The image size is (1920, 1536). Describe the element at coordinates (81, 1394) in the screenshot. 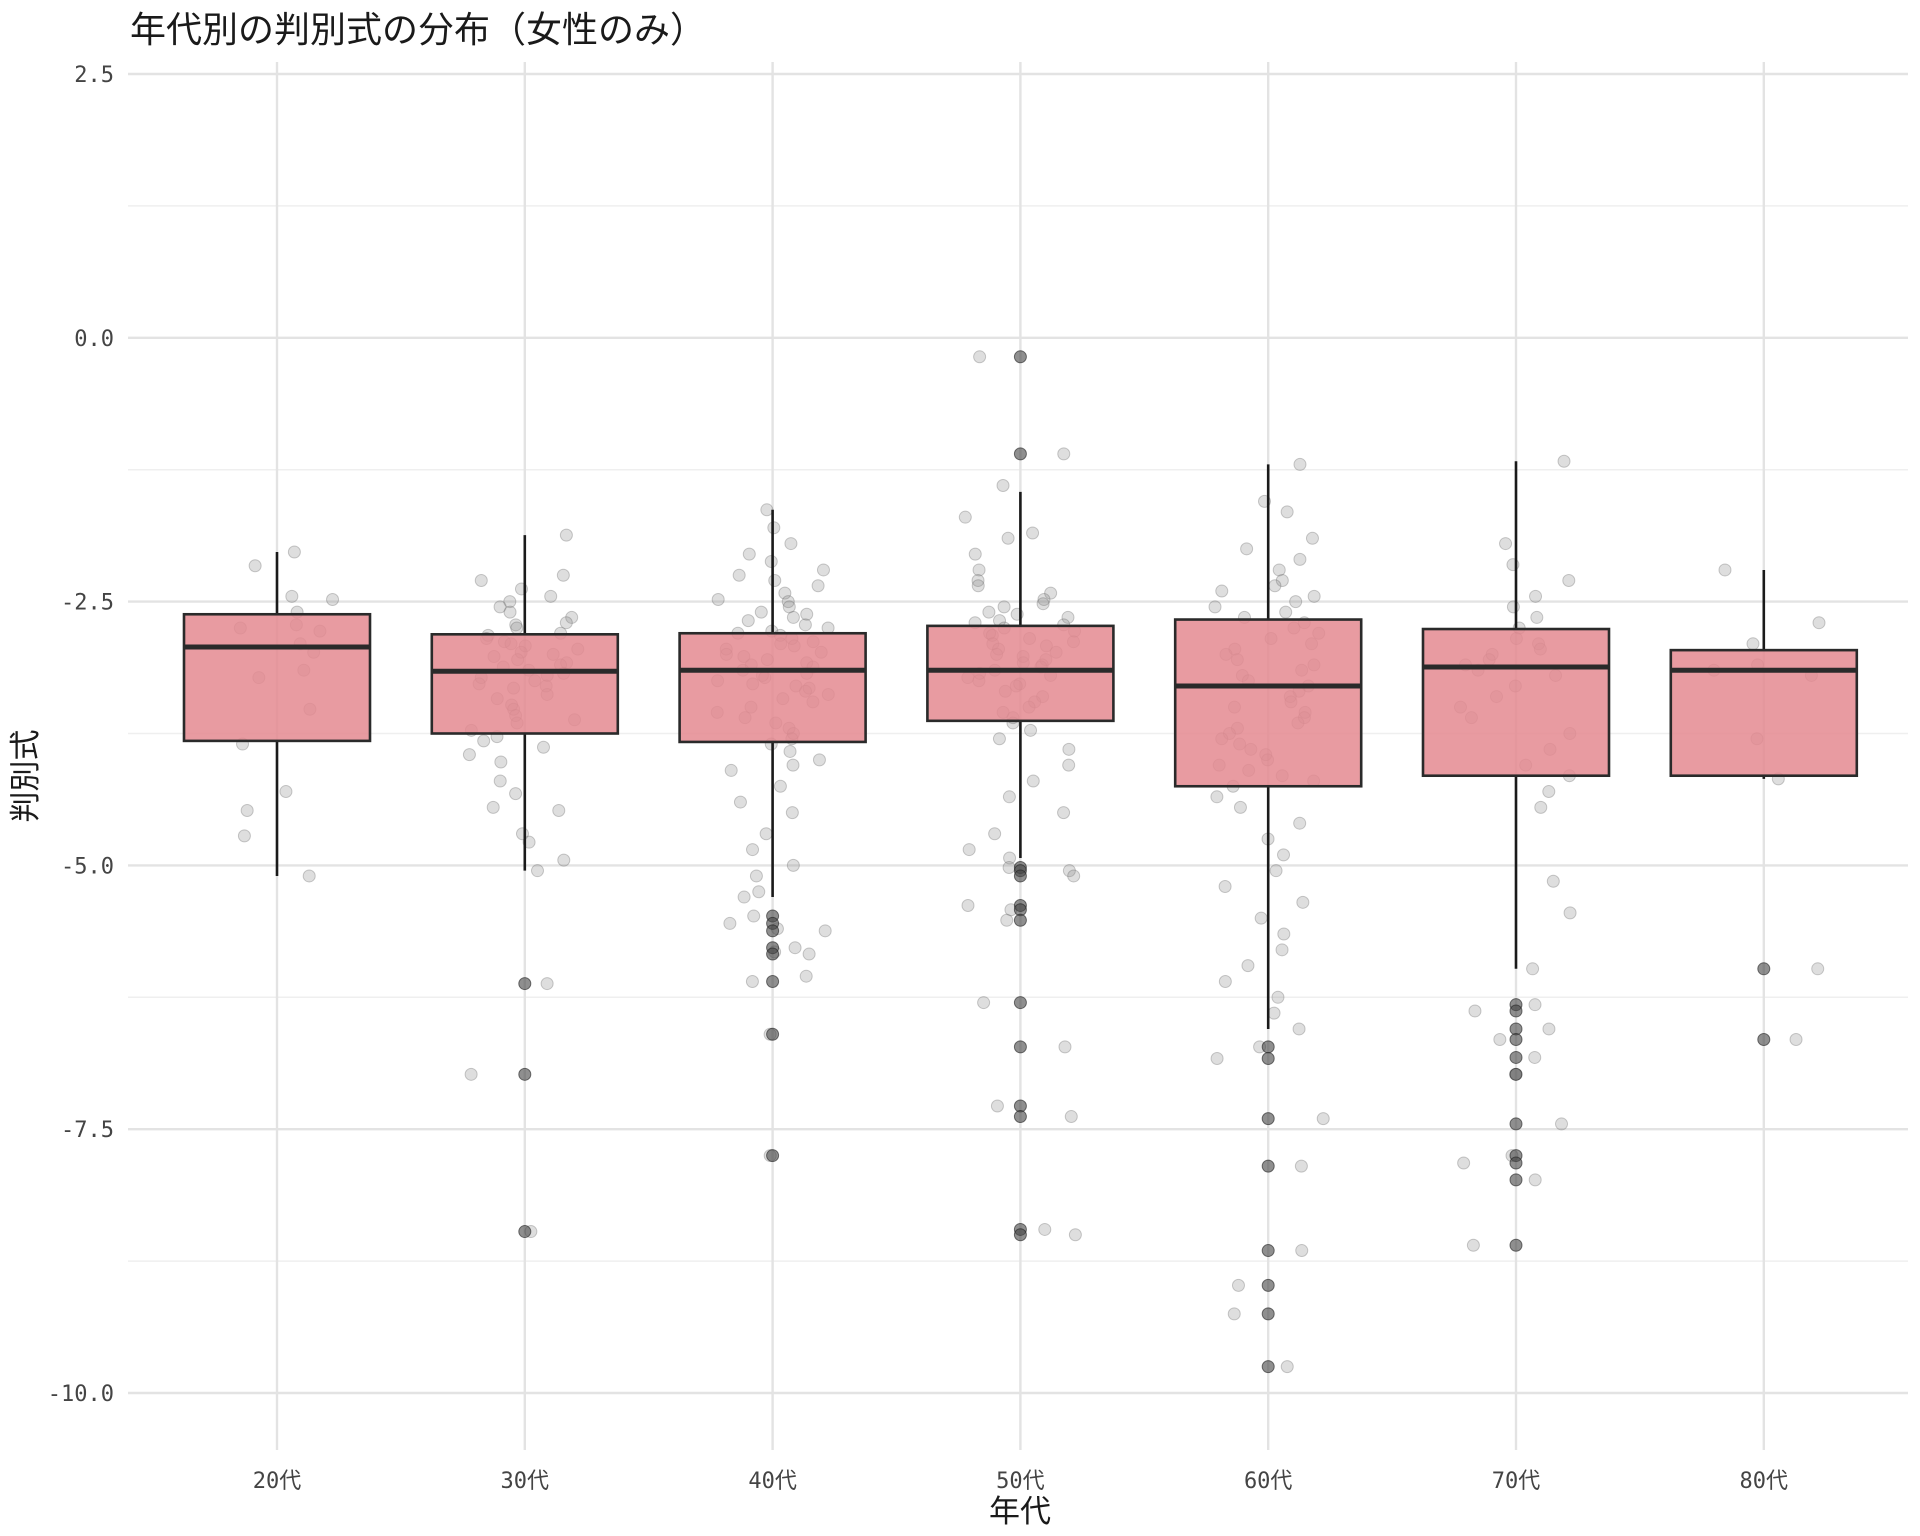

I see `y-tick-label: -10.0` at that location.